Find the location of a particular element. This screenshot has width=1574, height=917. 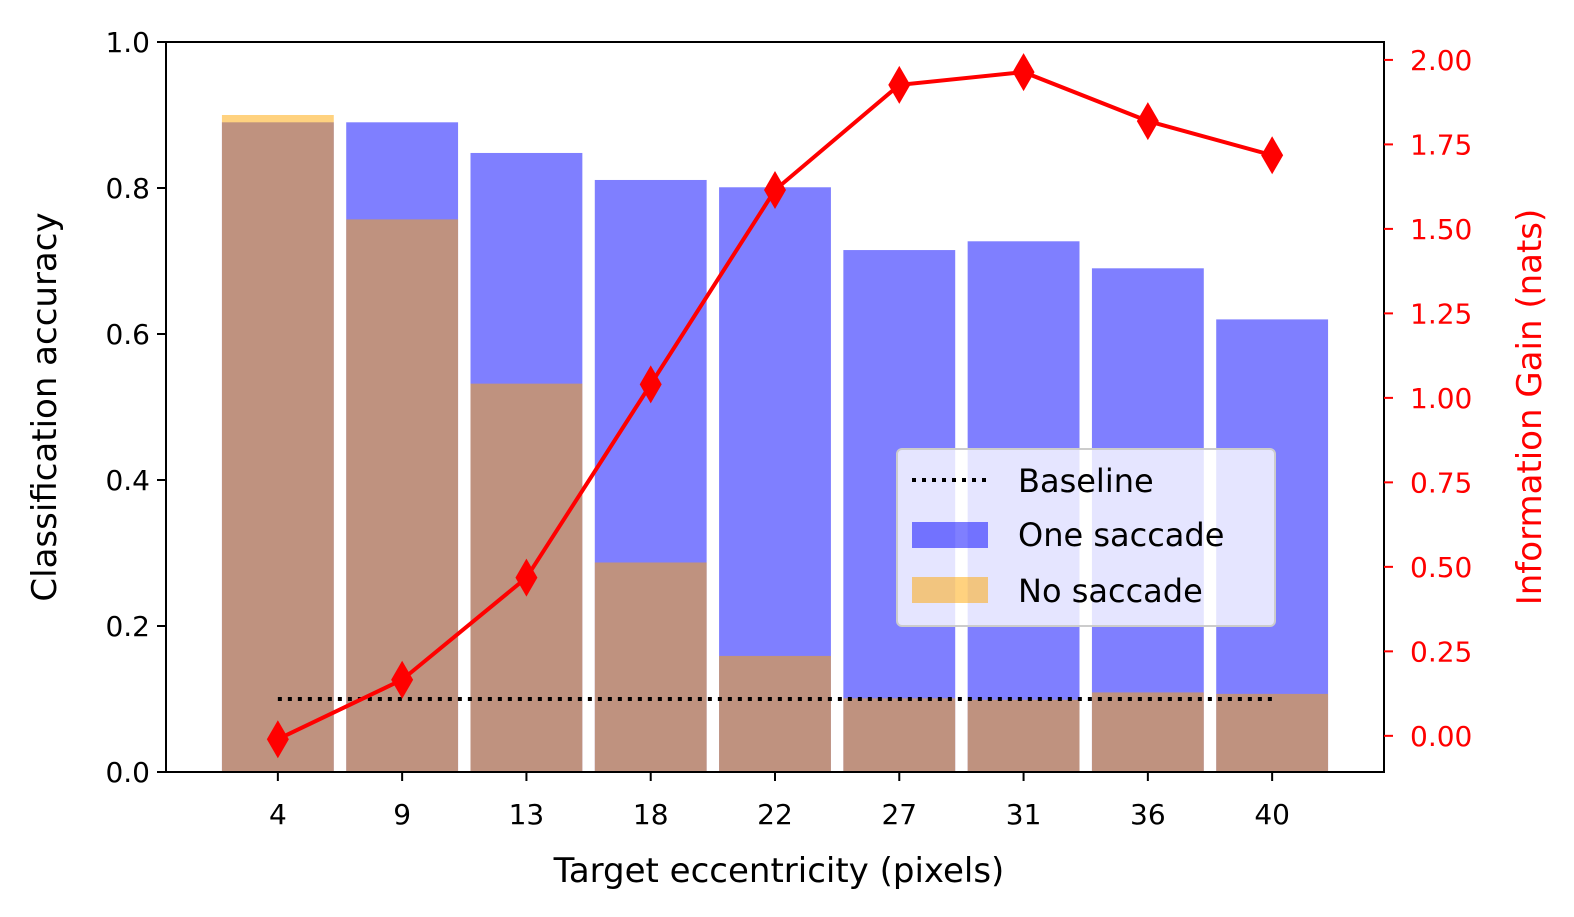

x-tick-label-9: 9 is located at coordinates (402, 814).